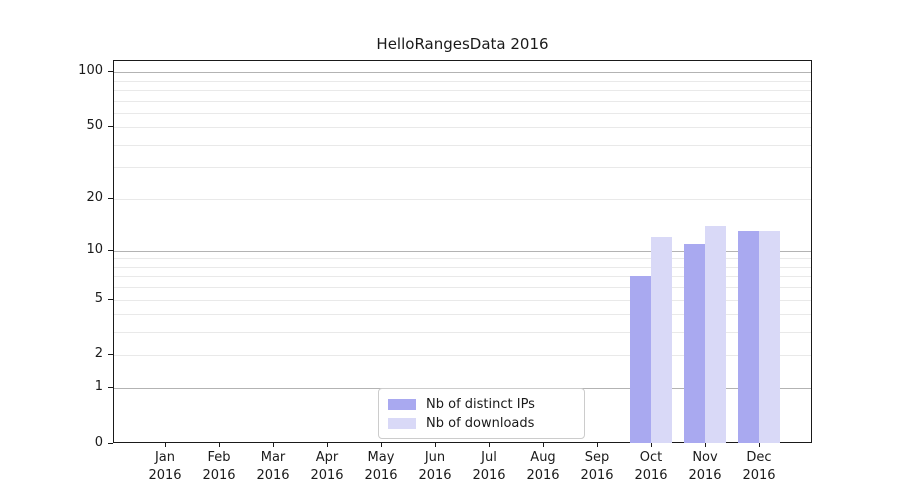 The image size is (900, 500). What do you see at coordinates (98, 386) in the screenshot?
I see `y-tick-label: 1` at bounding box center [98, 386].